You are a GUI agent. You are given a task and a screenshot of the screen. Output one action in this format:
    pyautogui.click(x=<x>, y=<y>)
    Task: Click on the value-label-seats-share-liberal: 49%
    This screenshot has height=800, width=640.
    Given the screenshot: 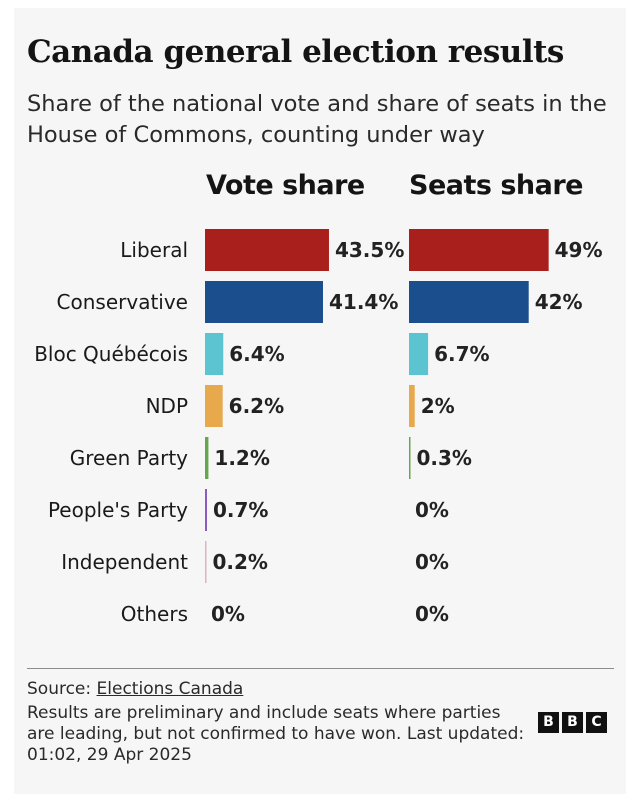 What is the action you would take?
    pyautogui.click(x=579, y=250)
    